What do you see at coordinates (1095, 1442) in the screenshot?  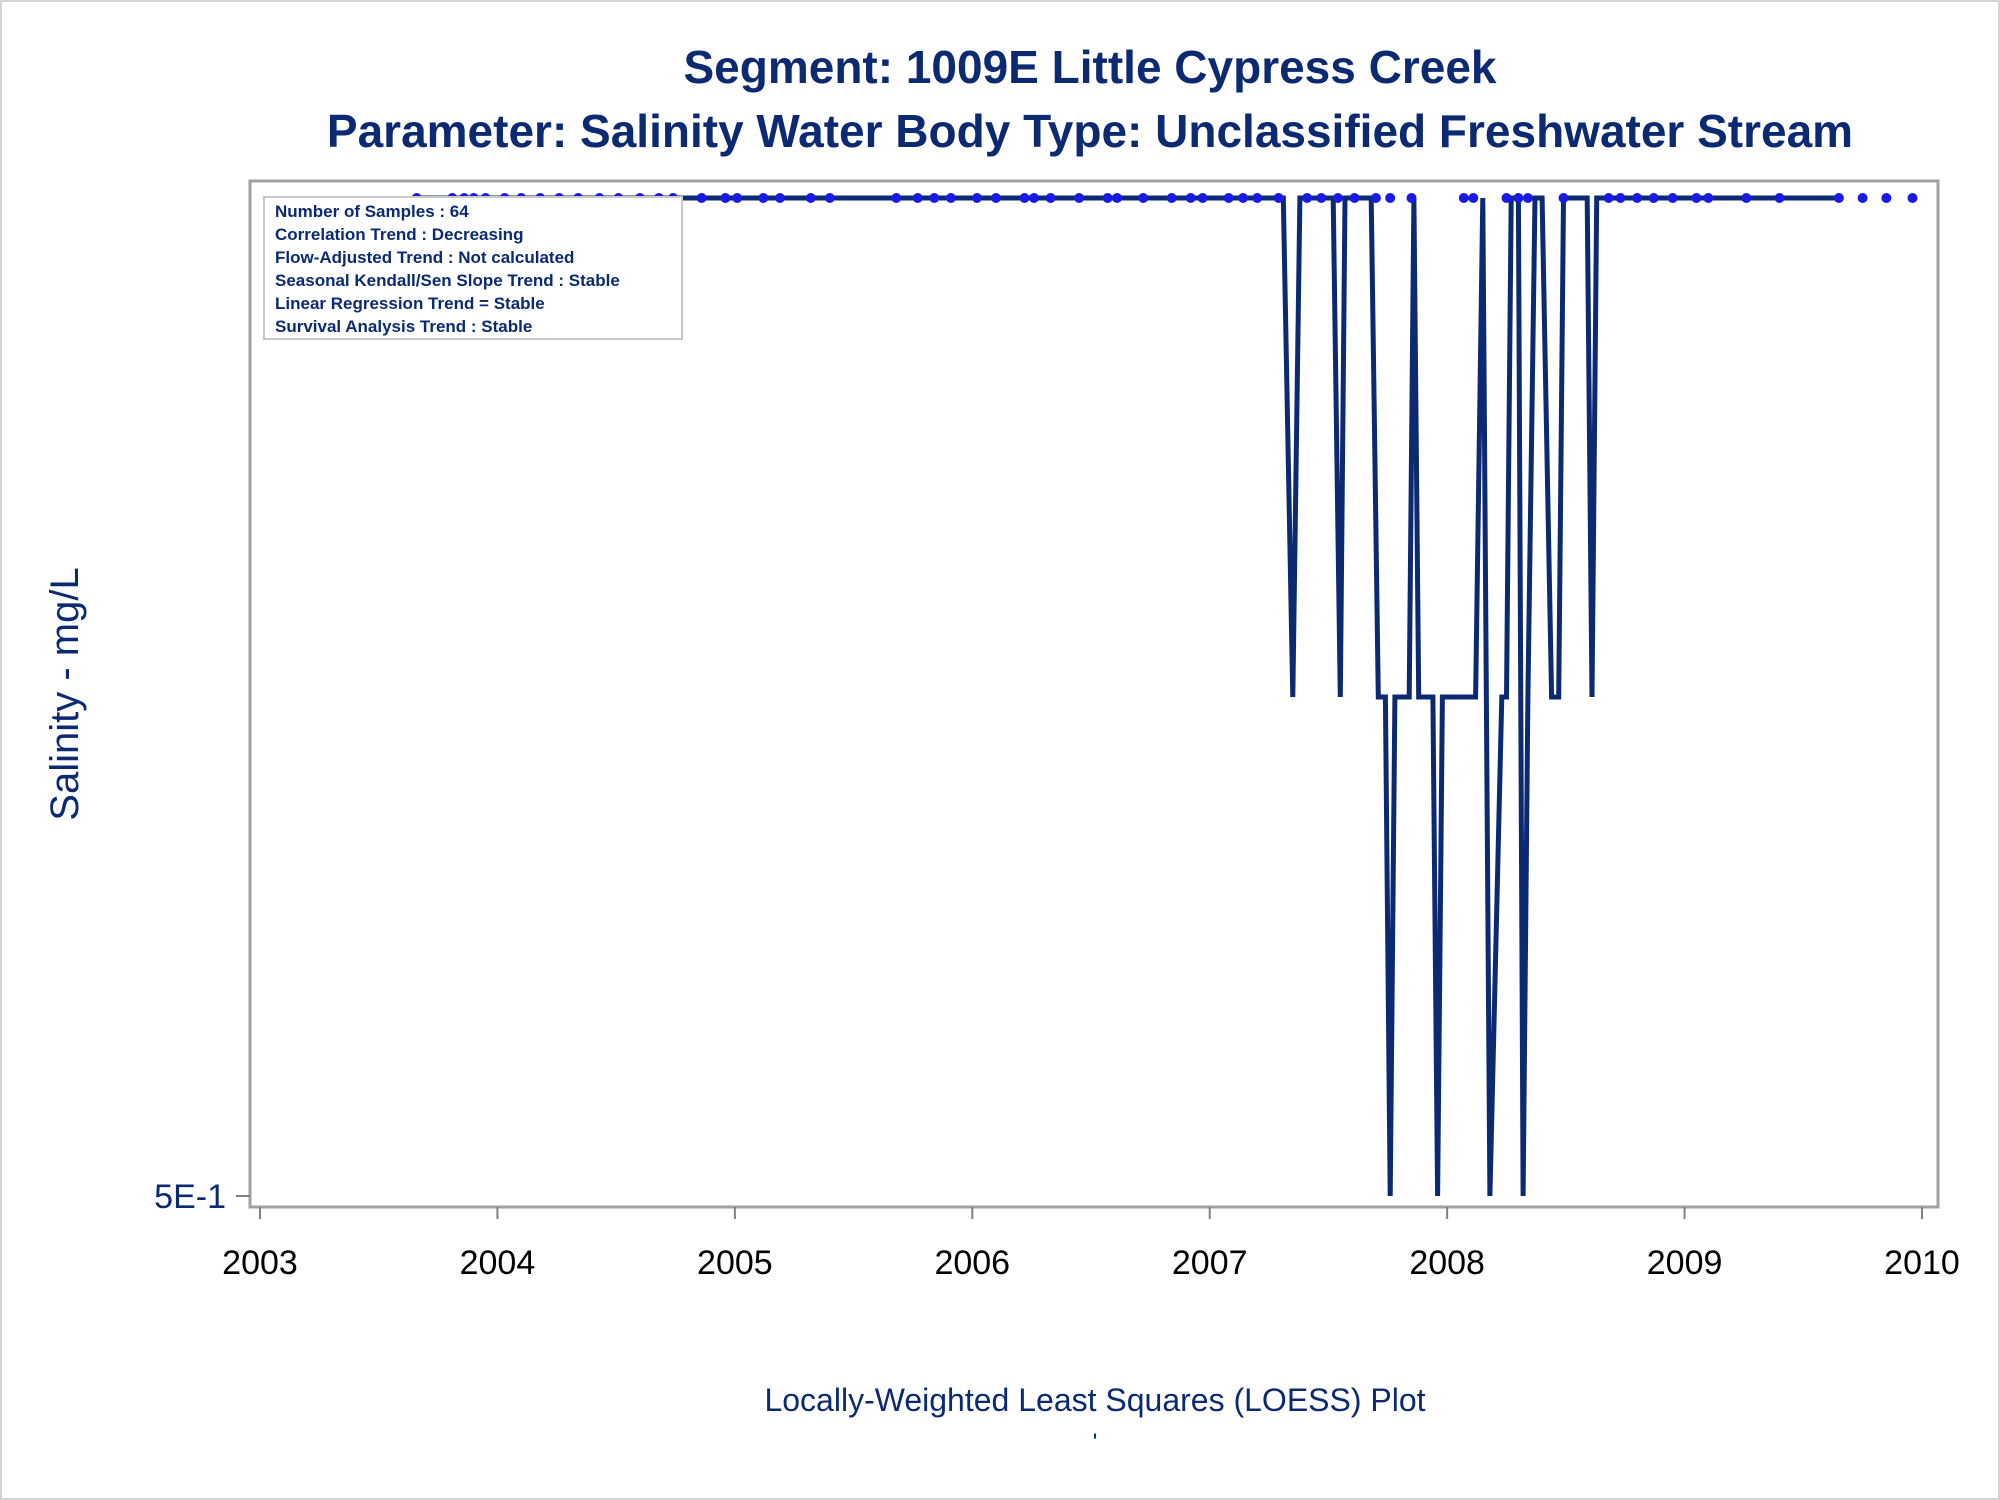 I see `footnote: '` at bounding box center [1095, 1442].